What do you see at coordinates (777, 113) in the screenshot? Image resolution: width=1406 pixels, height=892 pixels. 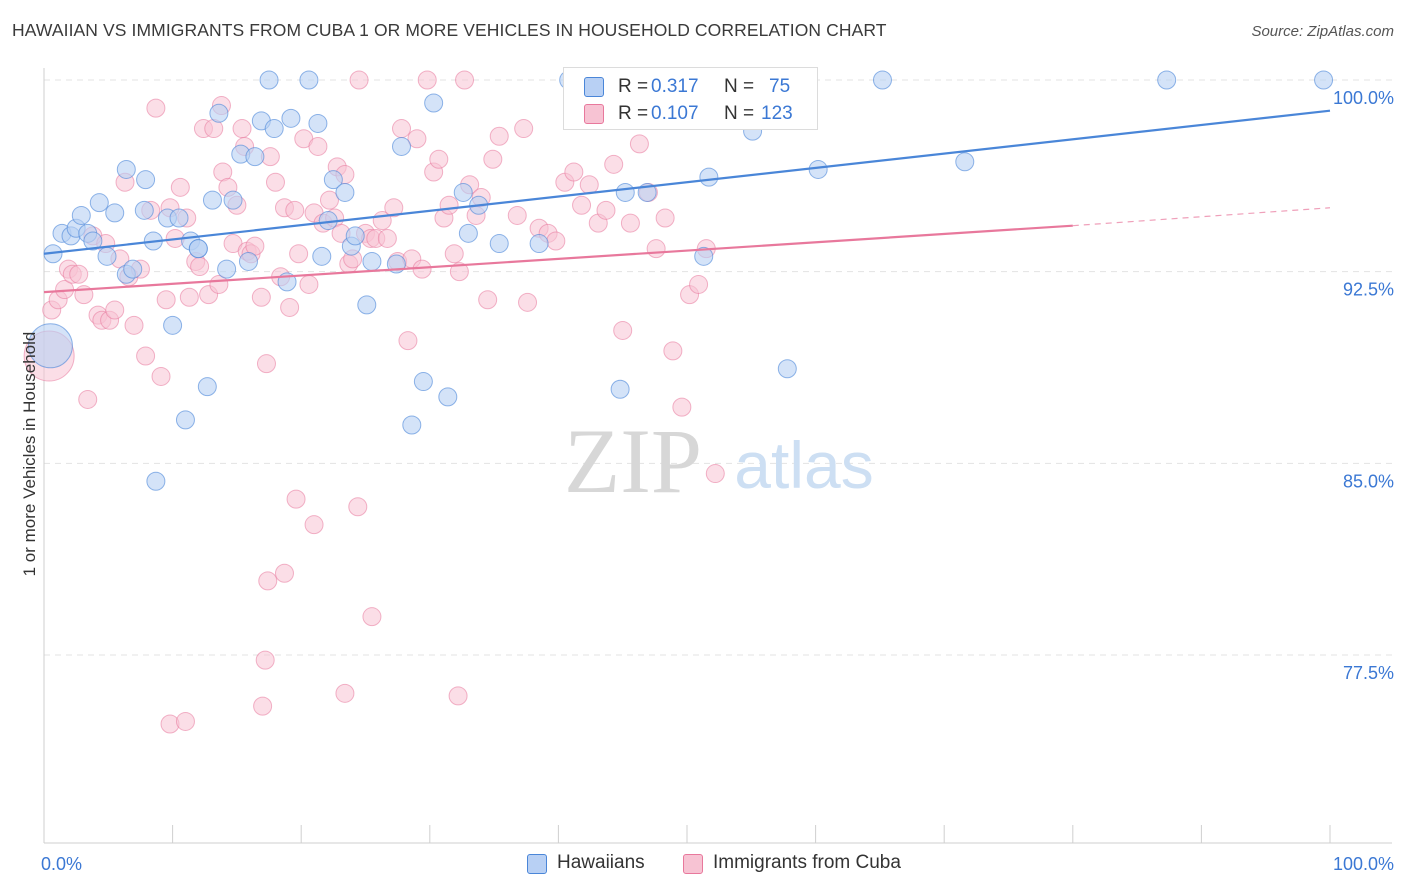 I see `n-value: 123` at bounding box center [777, 113].